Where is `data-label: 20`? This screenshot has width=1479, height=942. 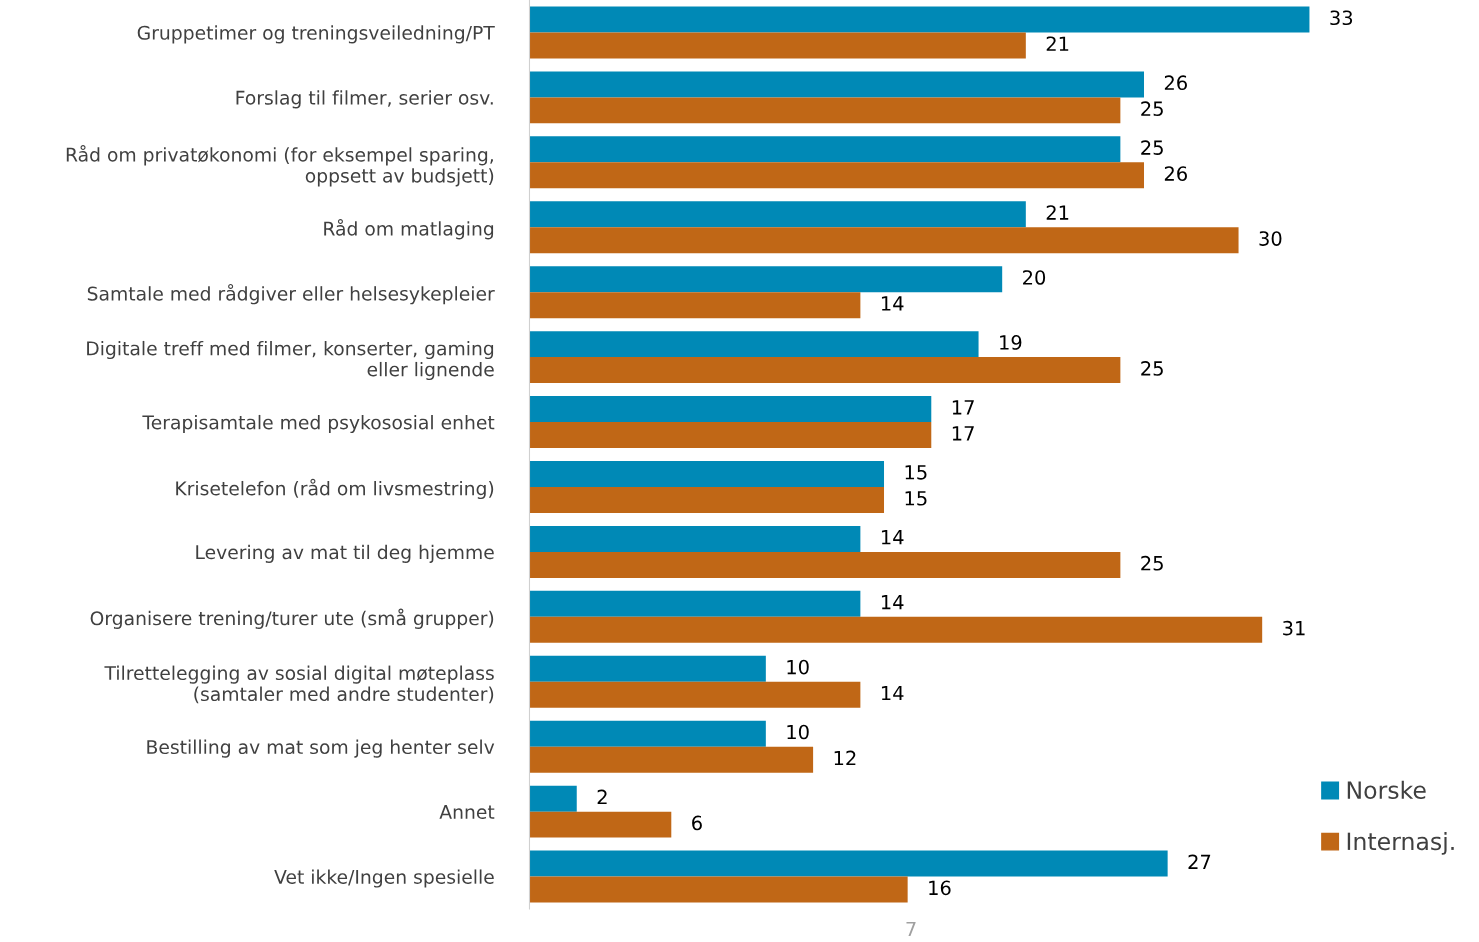 data-label: 20 is located at coordinates (1034, 277).